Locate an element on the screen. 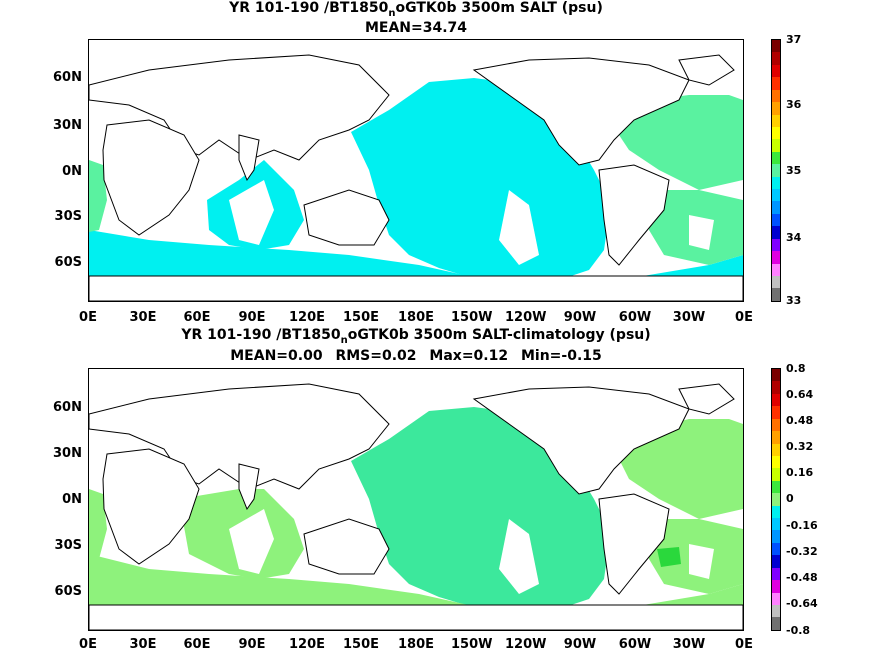  panel1-india is located at coordinates (249, 158).